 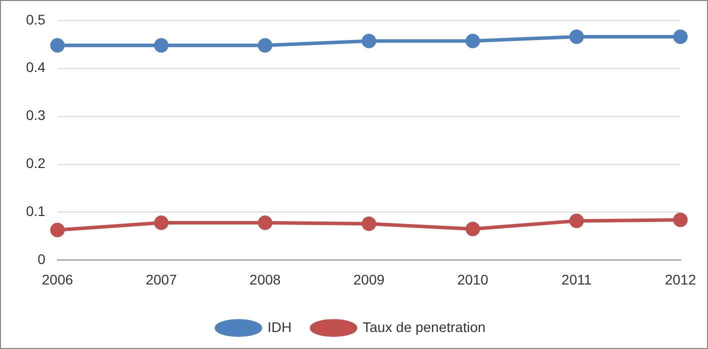 I want to click on x-tick-label: 2009, so click(x=369, y=279).